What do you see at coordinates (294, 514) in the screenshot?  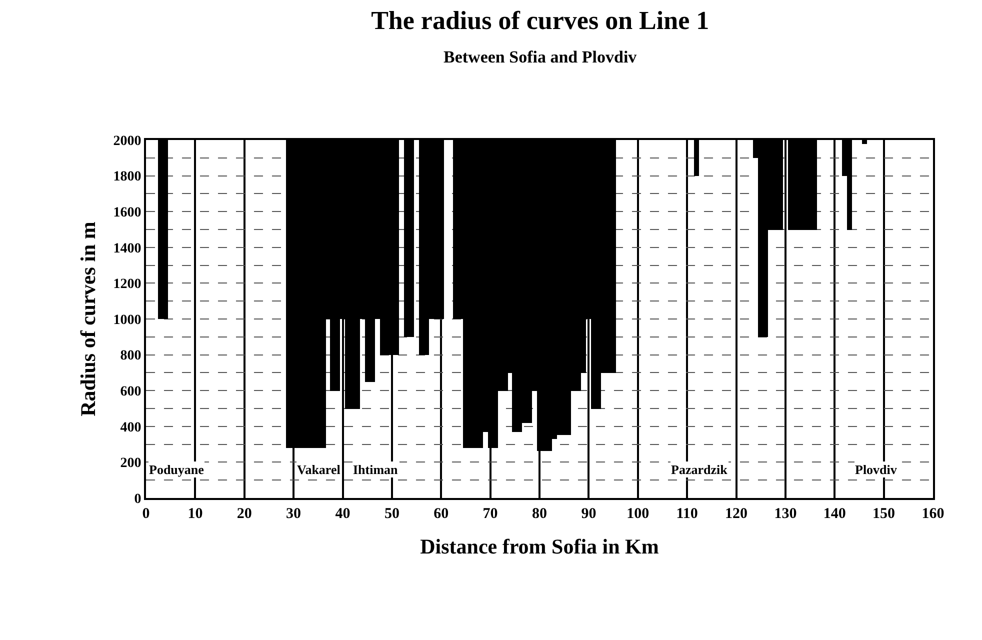 I see `x-tick-label: 30` at bounding box center [294, 514].